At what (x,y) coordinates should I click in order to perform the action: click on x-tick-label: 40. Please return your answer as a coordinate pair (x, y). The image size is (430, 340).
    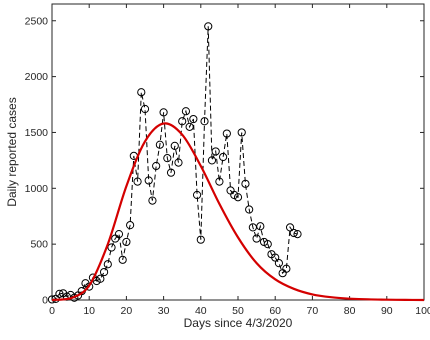
    Looking at the image, I should click on (201, 311).